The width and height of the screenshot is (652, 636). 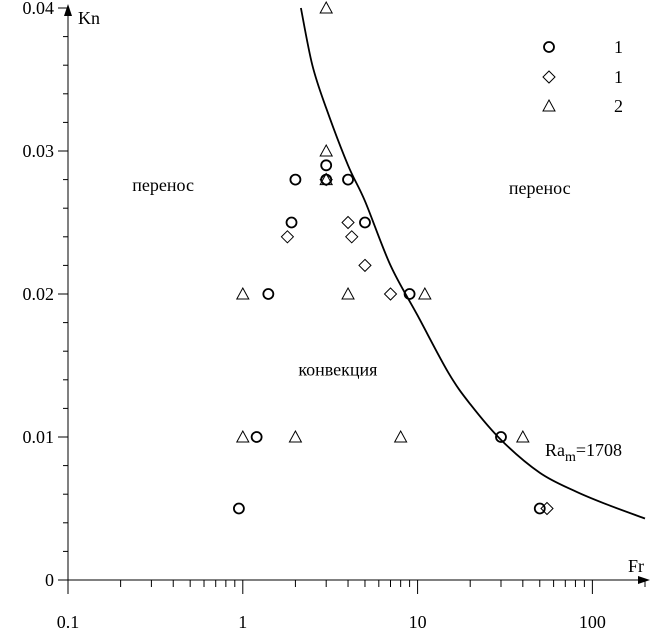 I want to click on y-axis-label: Kn, so click(x=89, y=18).